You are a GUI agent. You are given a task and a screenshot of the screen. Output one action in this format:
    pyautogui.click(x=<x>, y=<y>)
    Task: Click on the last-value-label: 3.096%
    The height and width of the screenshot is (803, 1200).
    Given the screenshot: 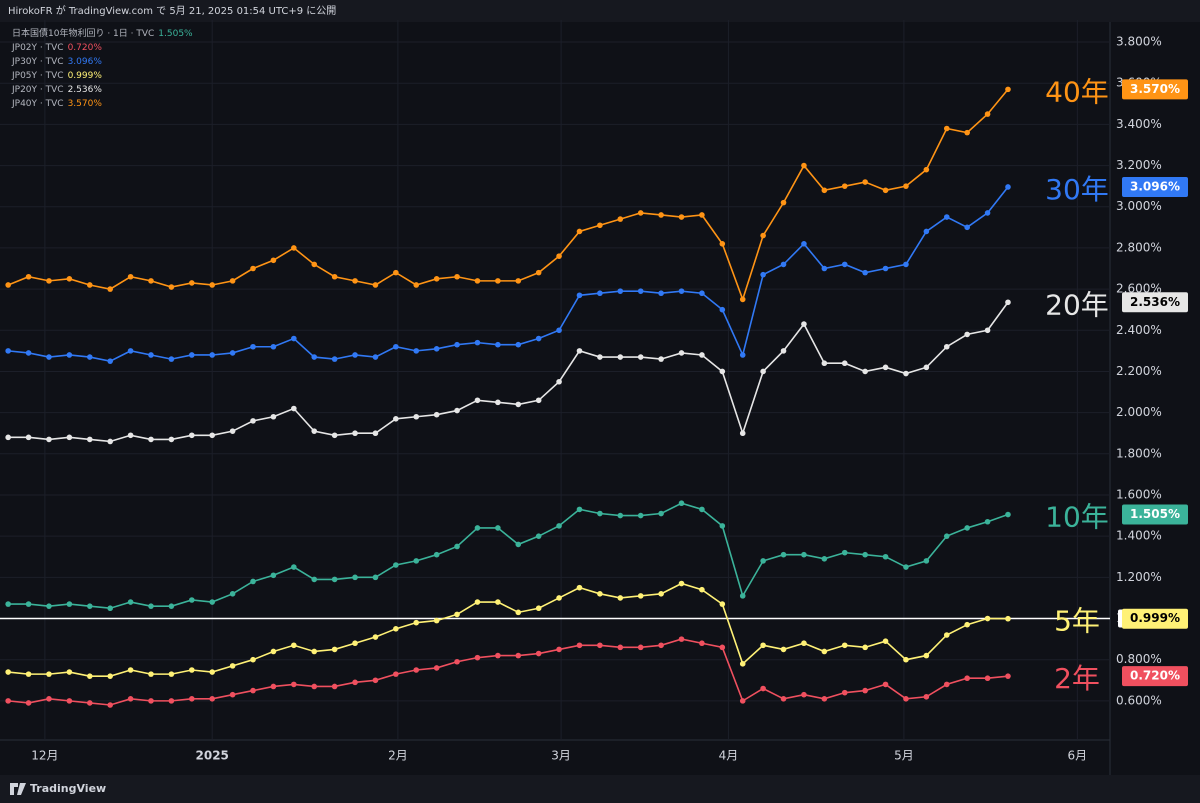 What is the action you would take?
    pyautogui.click(x=1155, y=186)
    